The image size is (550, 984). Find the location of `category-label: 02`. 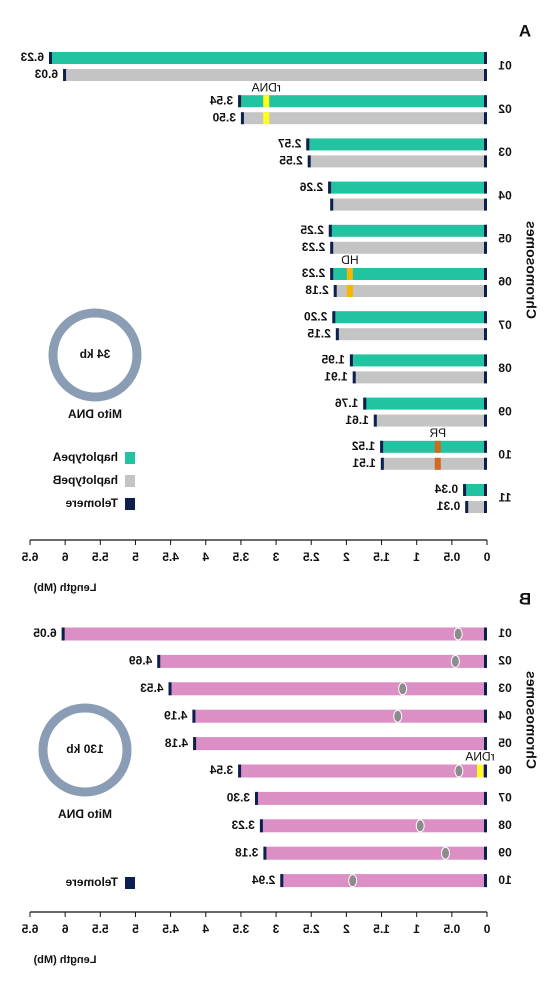

category-label: 02 is located at coordinates (505, 109).